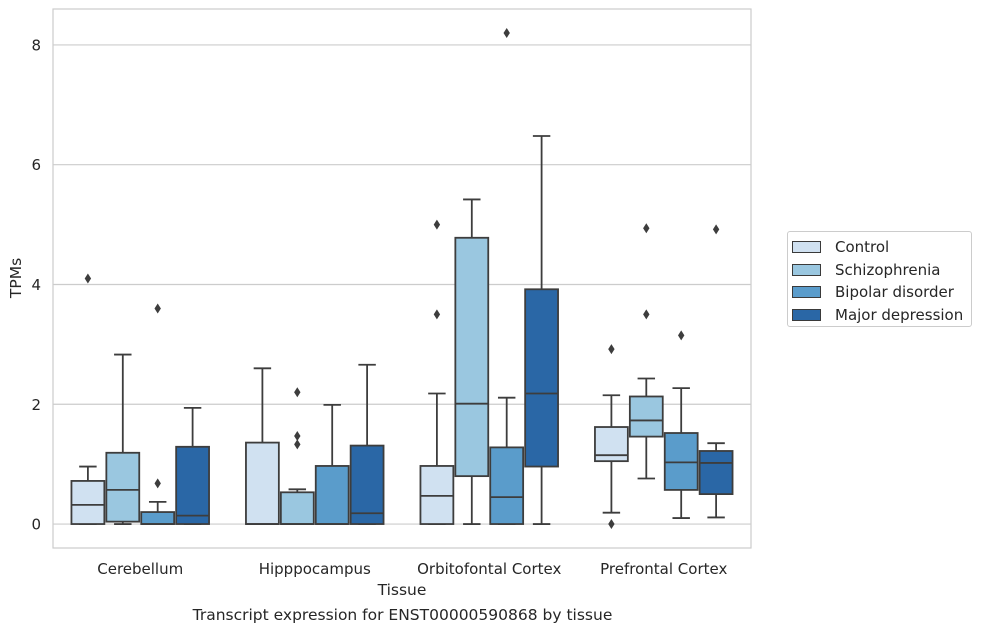 The width and height of the screenshot is (983, 634). I want to click on y-tick-label: 2, so click(36, 405).